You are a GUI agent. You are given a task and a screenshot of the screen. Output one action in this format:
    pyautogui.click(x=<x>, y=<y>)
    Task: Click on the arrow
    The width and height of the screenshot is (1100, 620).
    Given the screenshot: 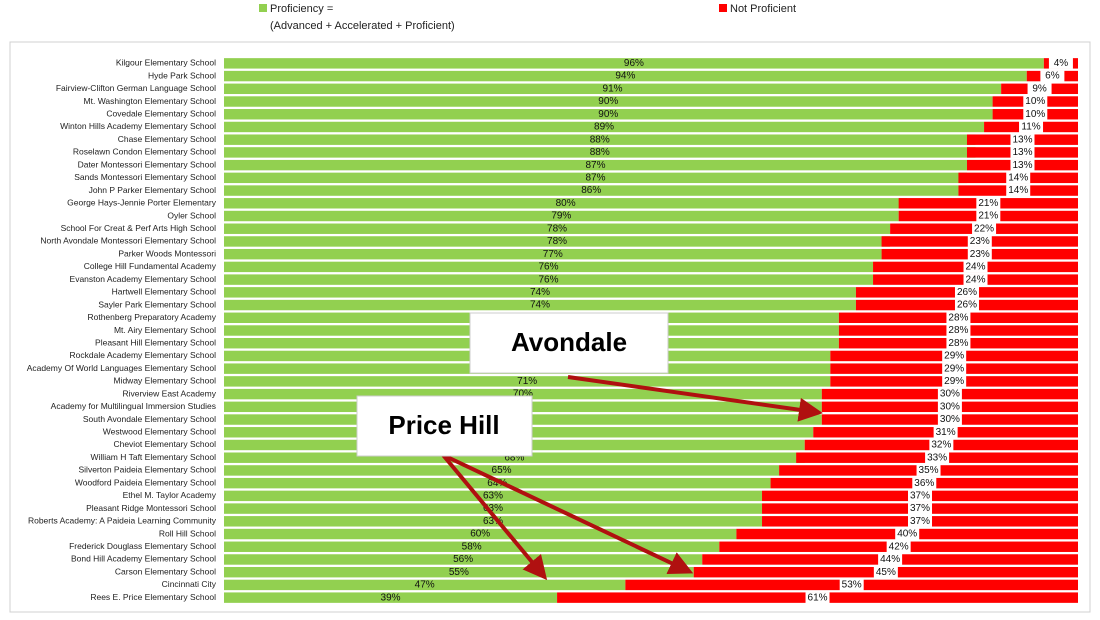 What is the action you would take?
    pyautogui.click(x=695, y=398)
    